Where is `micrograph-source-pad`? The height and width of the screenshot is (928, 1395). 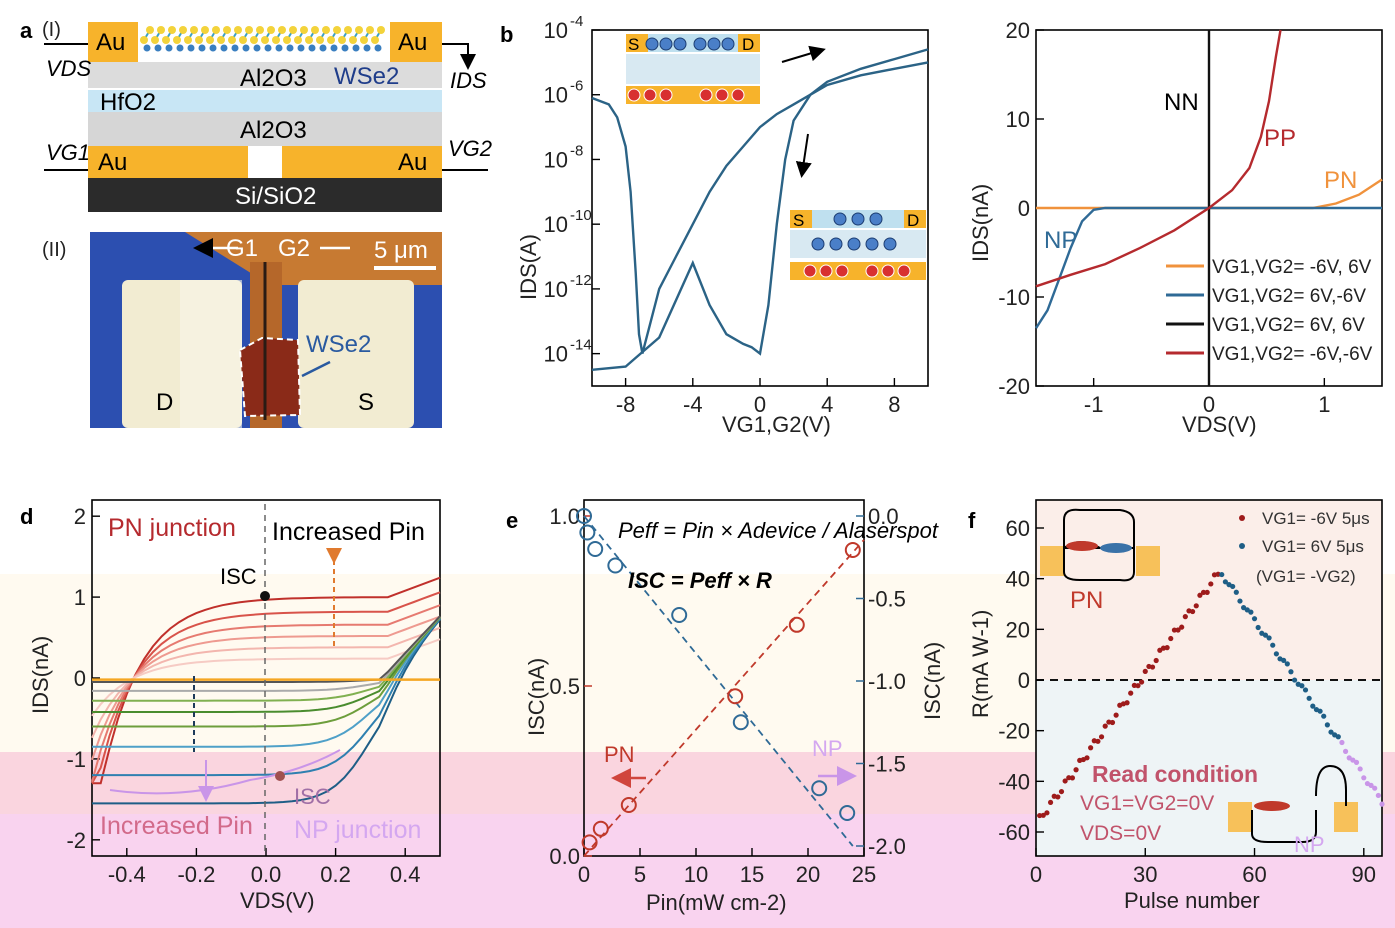 micrograph-source-pad is located at coordinates (356, 354).